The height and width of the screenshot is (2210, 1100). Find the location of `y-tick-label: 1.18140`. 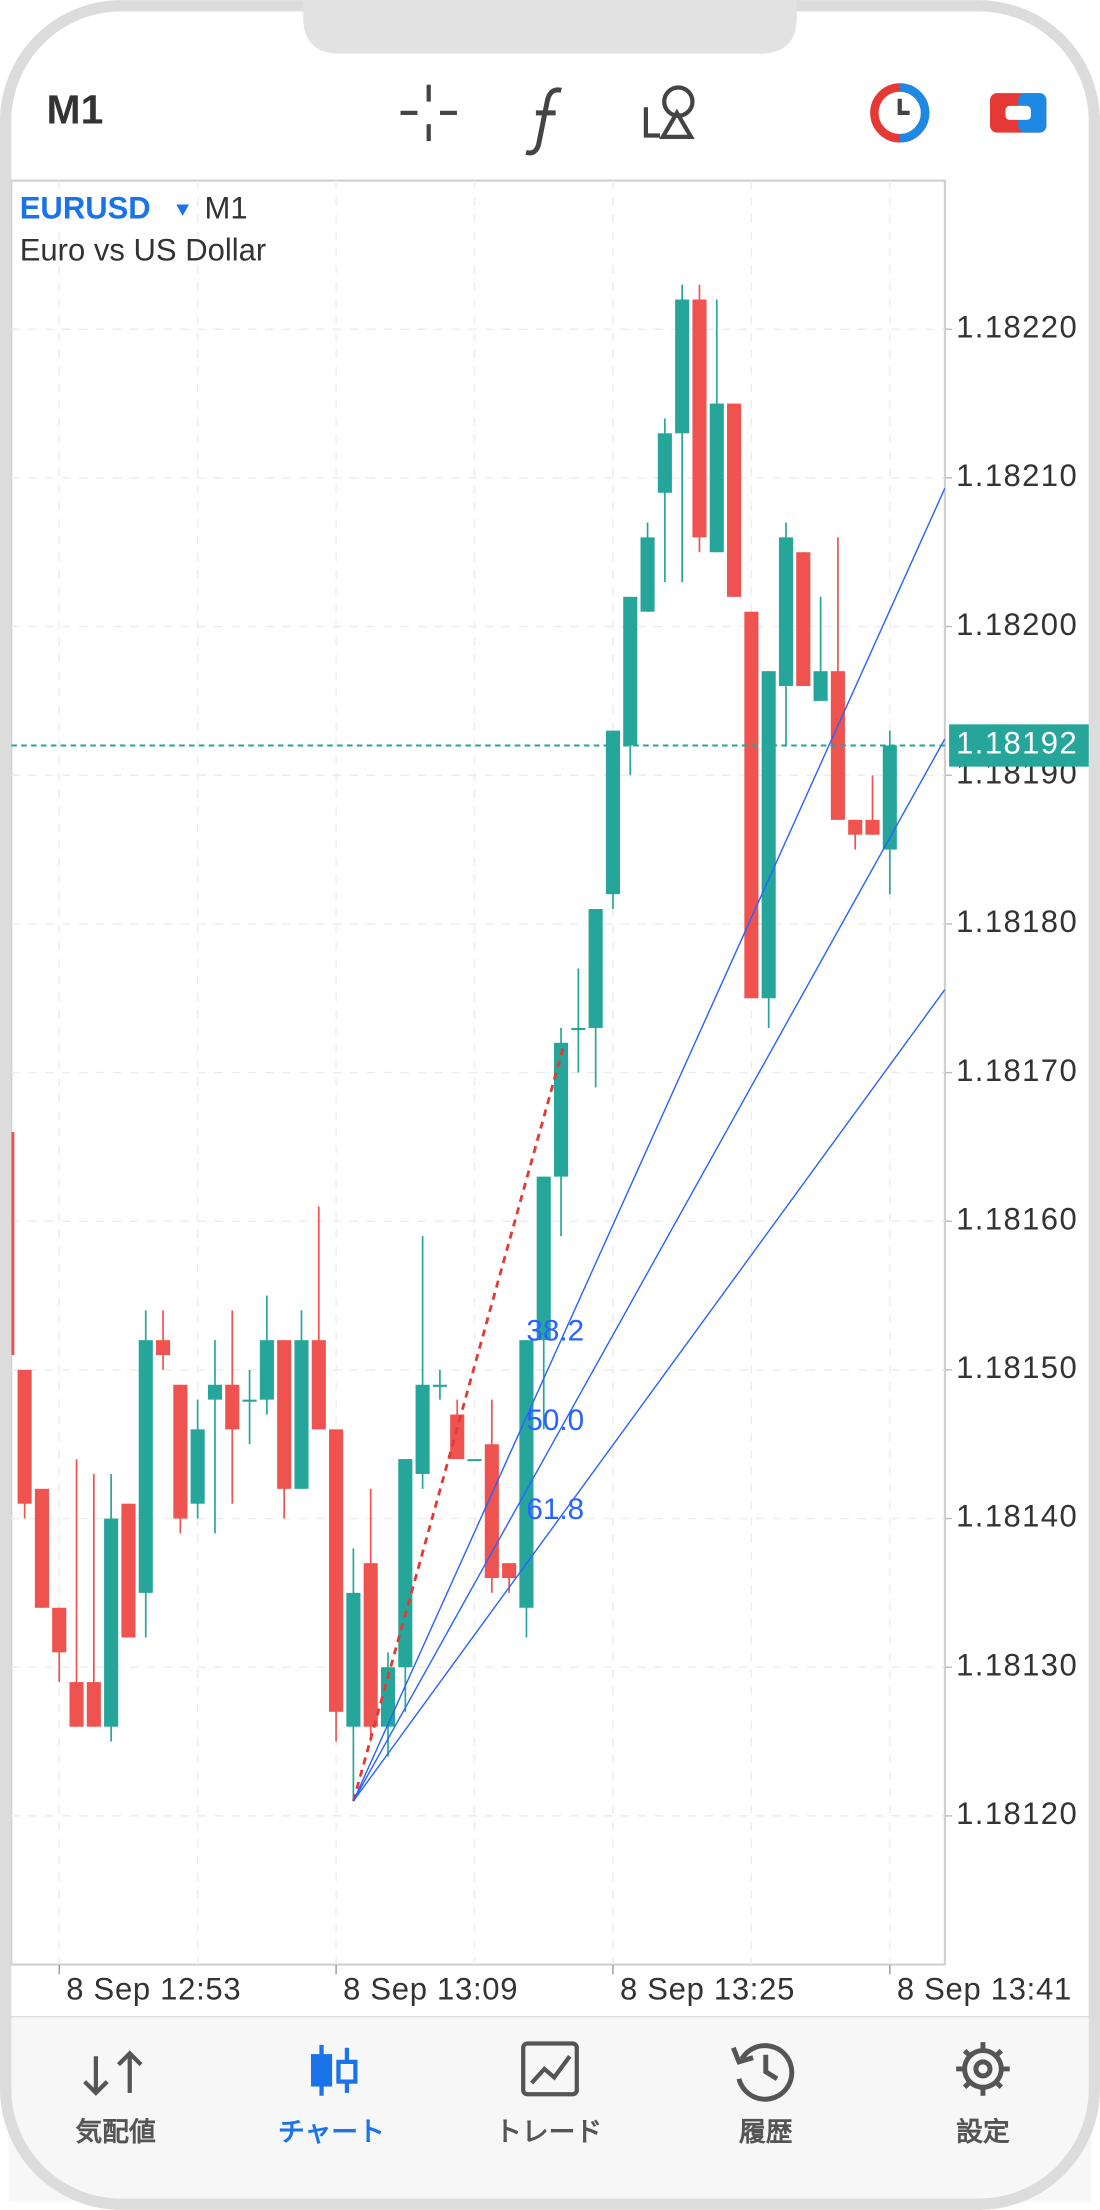

y-tick-label: 1.18140 is located at coordinates (1017, 1516).